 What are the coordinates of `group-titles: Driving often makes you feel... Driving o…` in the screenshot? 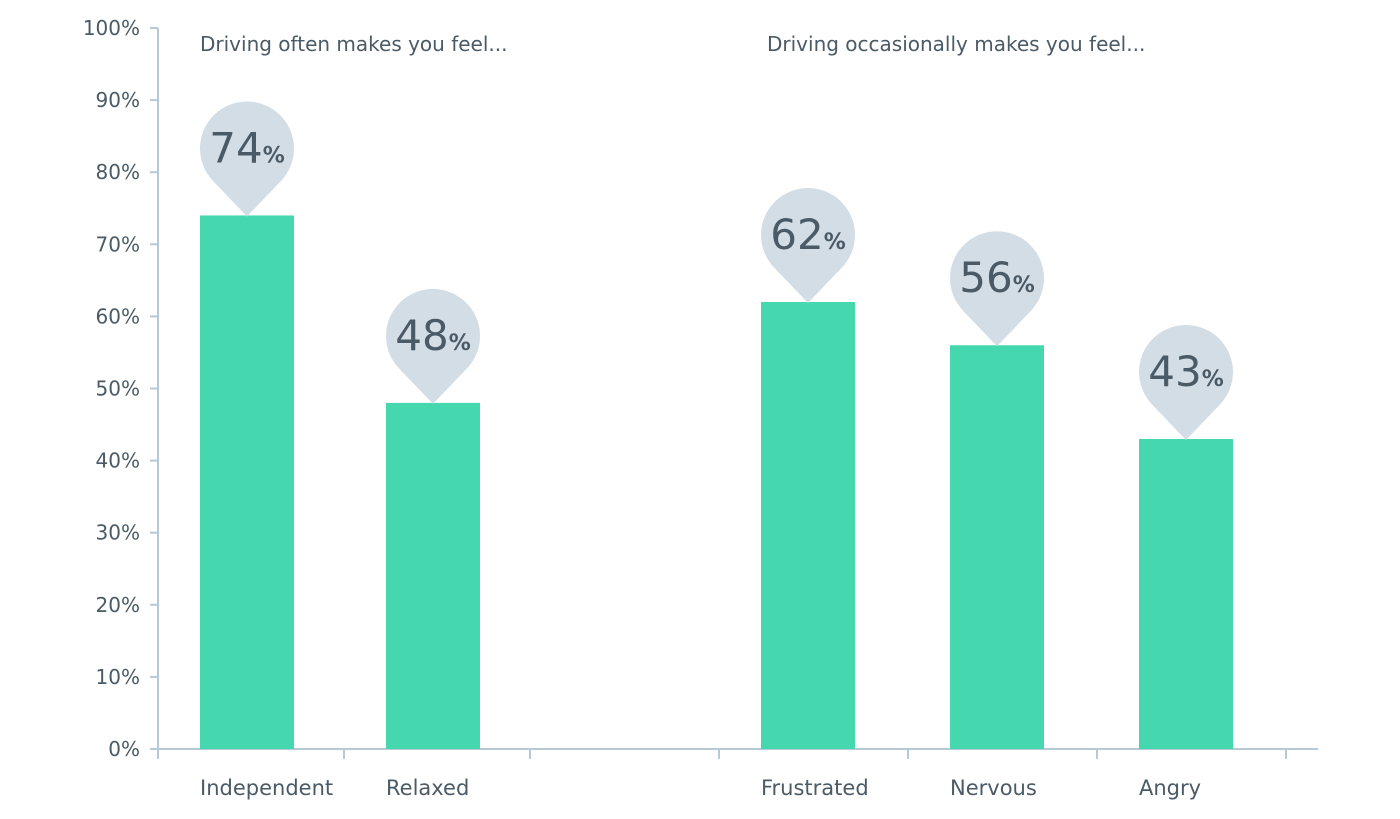 It's located at (672, 44).